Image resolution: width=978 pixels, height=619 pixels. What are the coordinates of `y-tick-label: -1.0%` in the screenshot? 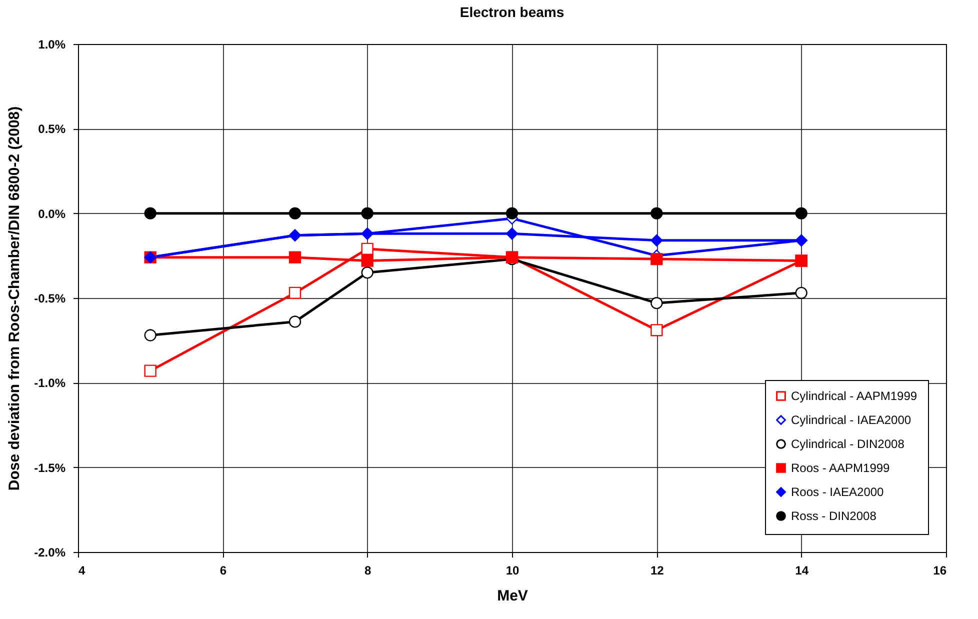 It's located at (50, 383).